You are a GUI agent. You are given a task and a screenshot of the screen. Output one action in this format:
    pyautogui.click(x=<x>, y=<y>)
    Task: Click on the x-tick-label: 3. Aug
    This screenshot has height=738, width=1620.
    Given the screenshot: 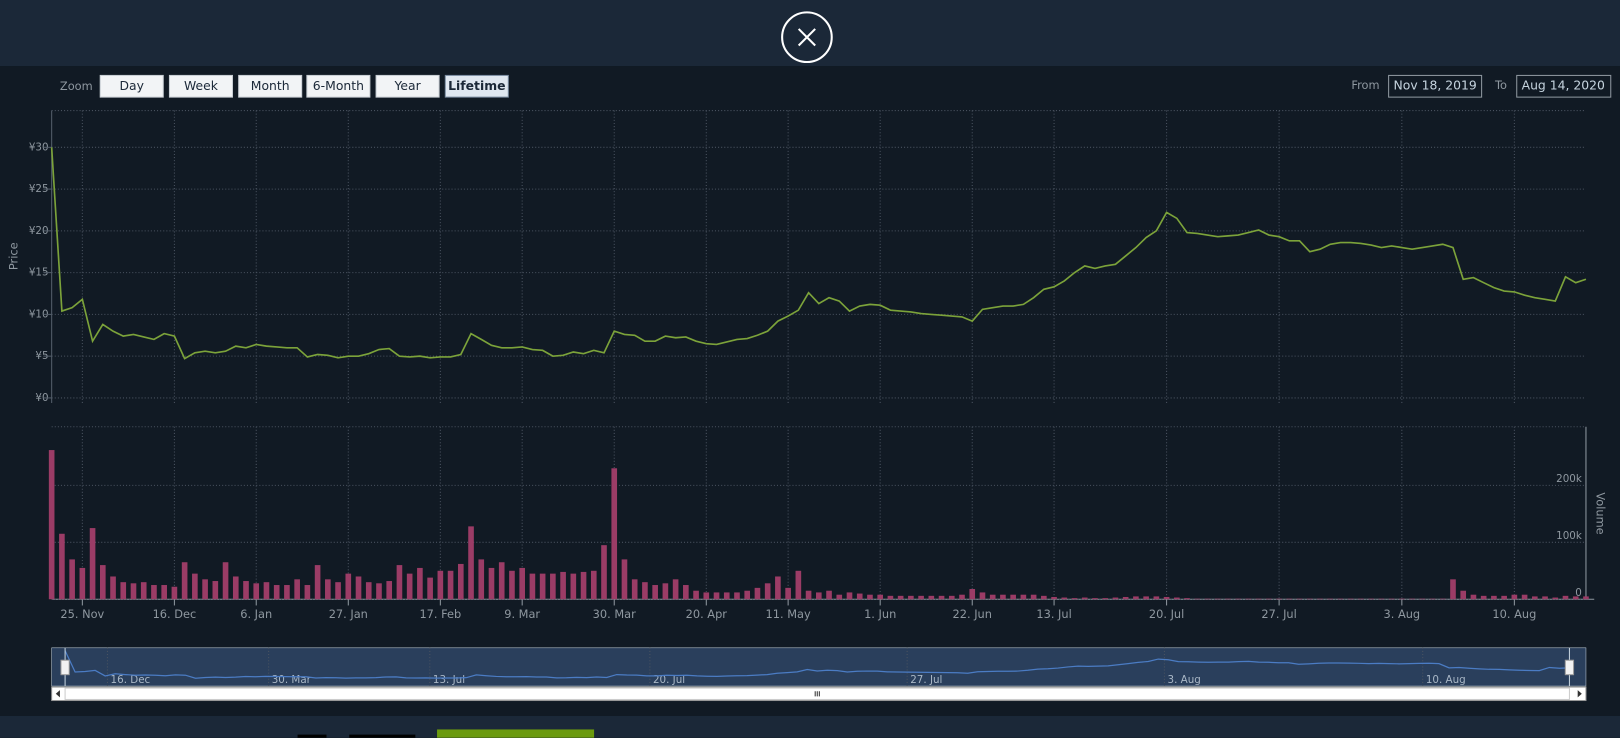 What is the action you would take?
    pyautogui.click(x=1402, y=614)
    